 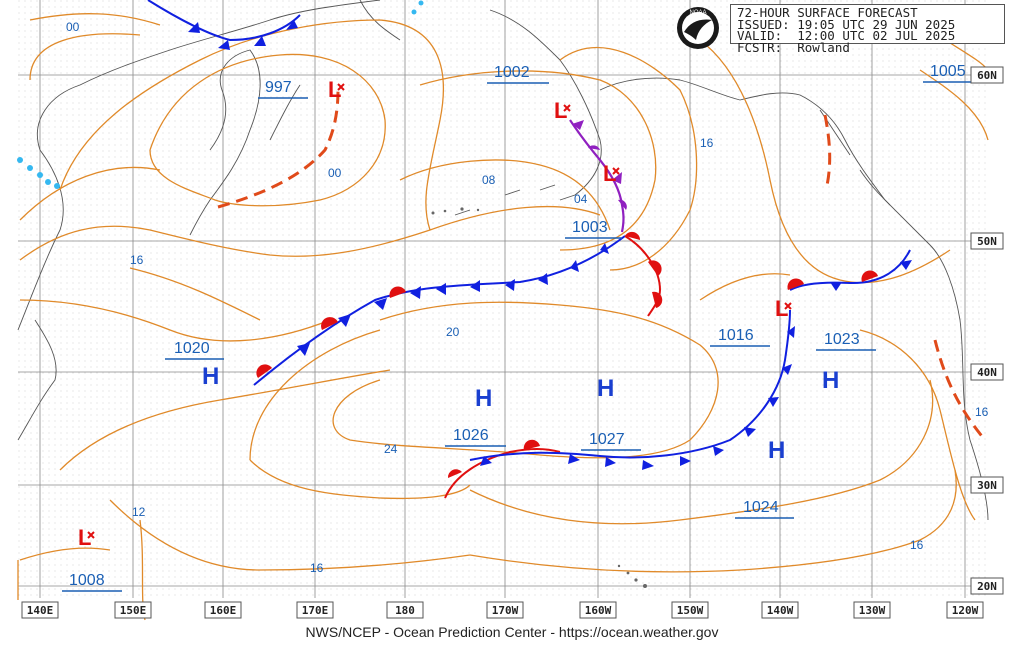 I want to click on pressure-1016: 1016, so click(x=736, y=335).